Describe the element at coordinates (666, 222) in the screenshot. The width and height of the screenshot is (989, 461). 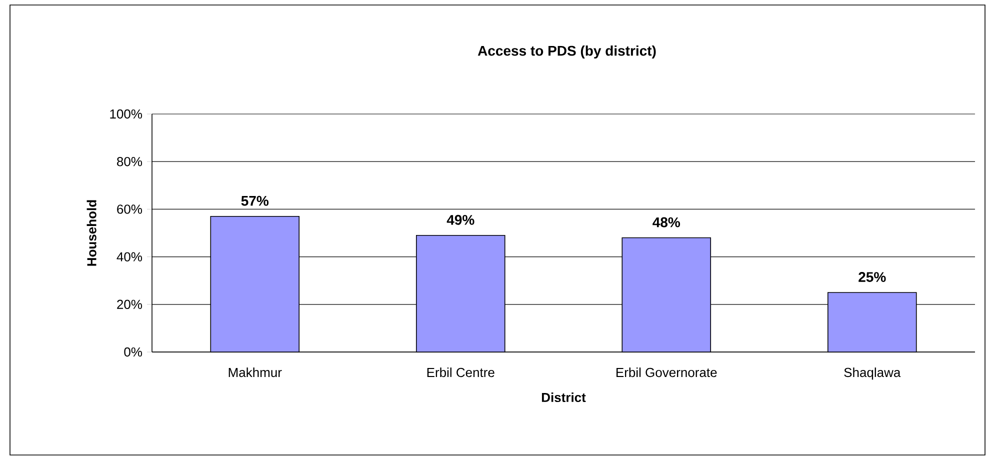
I see `data-label: 48%` at that location.